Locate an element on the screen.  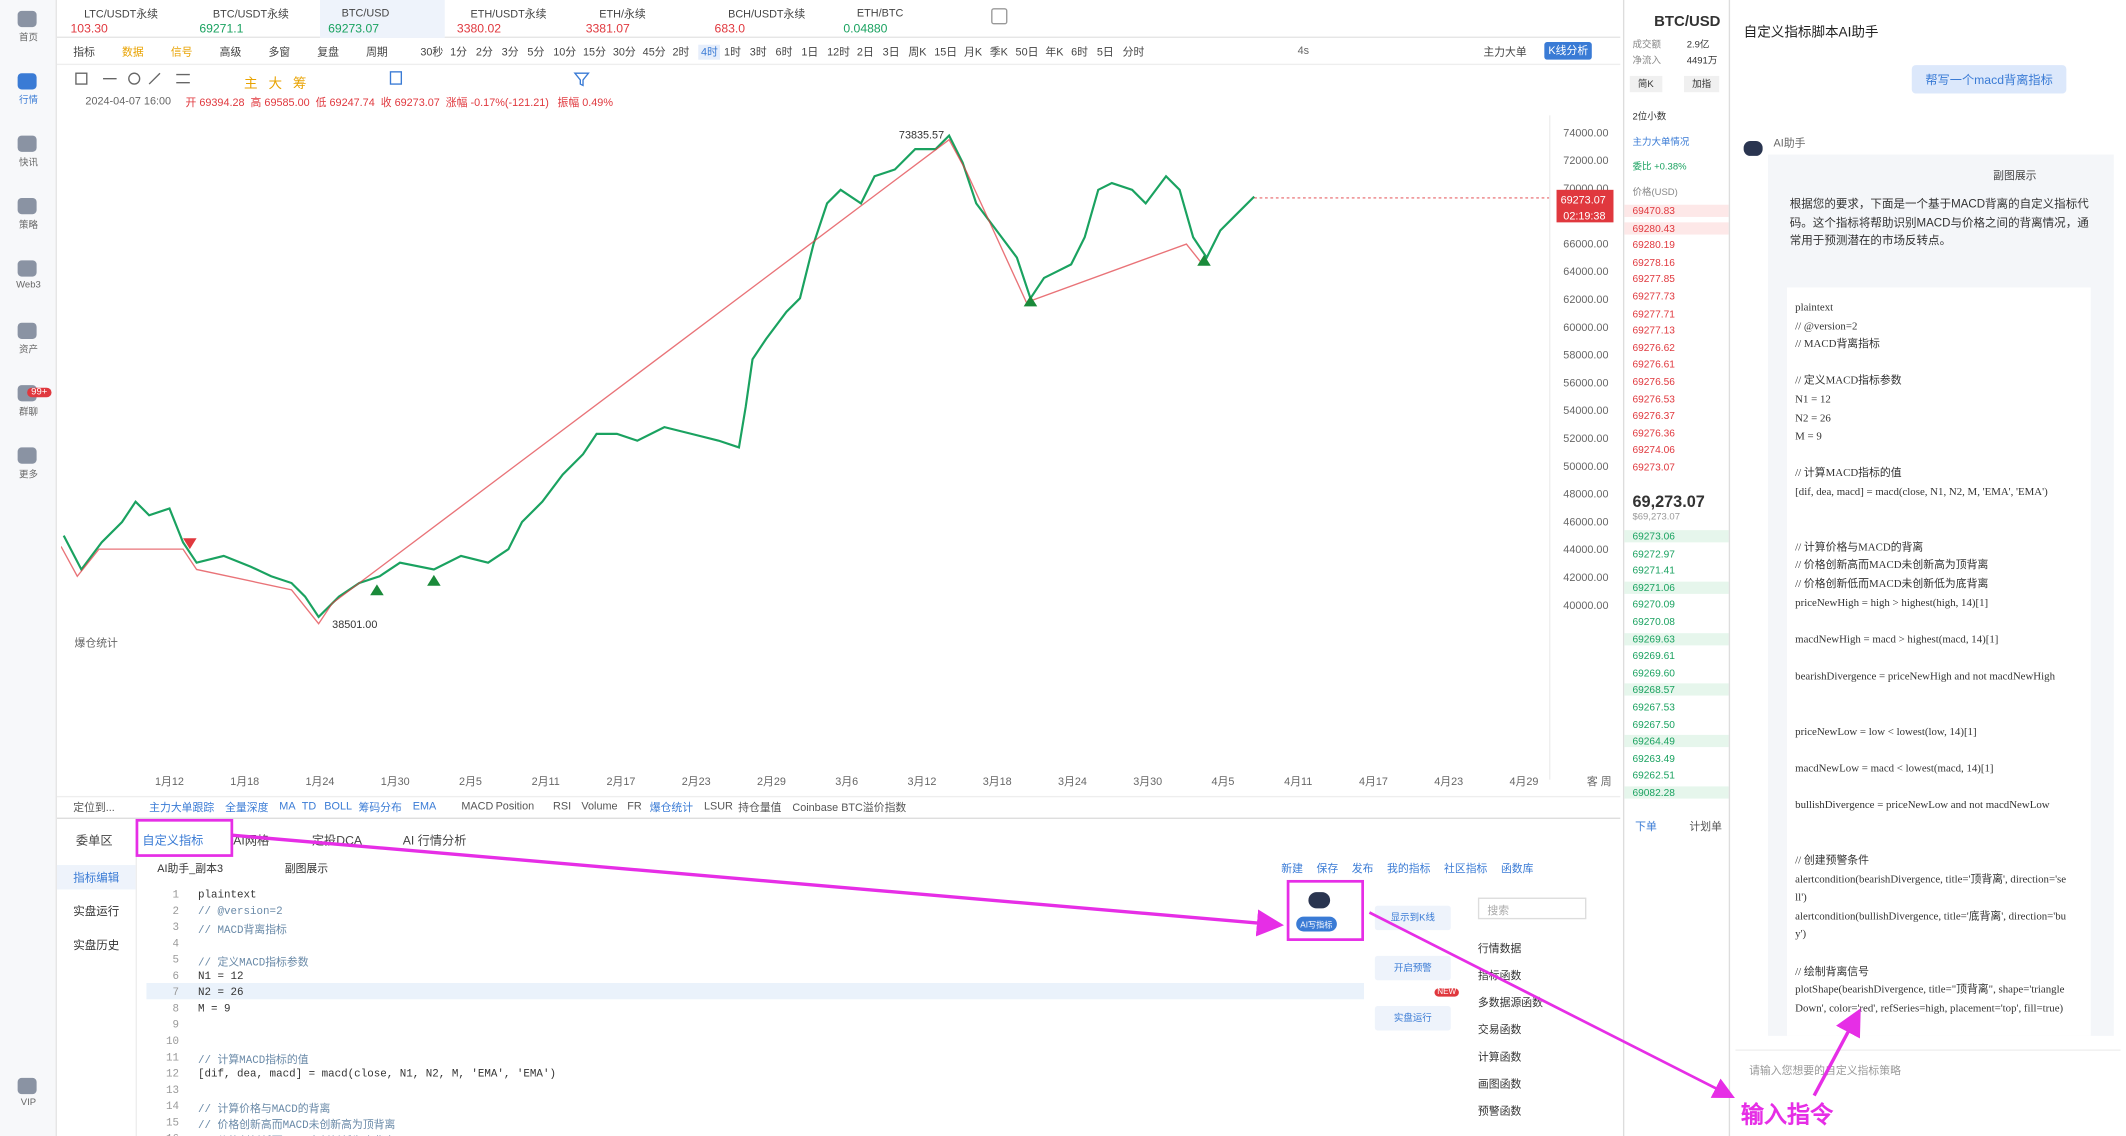
panel-tab: 委单区 is located at coordinates (94, 840).